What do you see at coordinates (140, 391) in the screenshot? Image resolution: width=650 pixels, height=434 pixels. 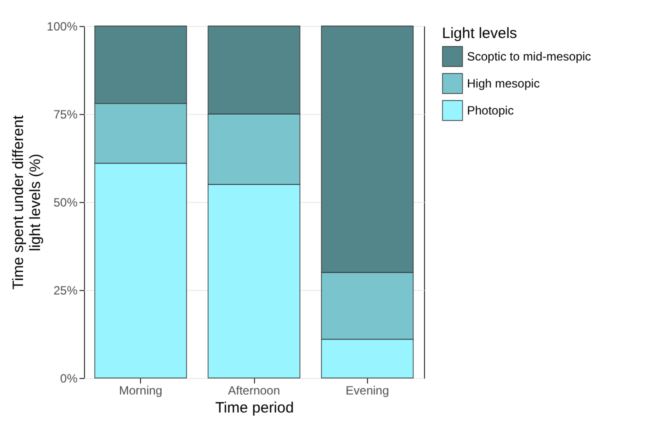 I see `x-tick-label: Morning` at bounding box center [140, 391].